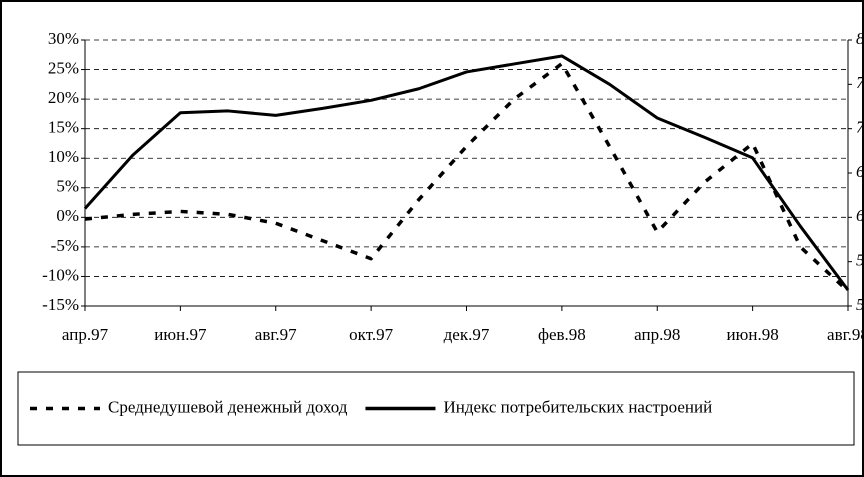  What do you see at coordinates (276, 334) in the screenshot?
I see `x-tick-label: авг.97` at bounding box center [276, 334].